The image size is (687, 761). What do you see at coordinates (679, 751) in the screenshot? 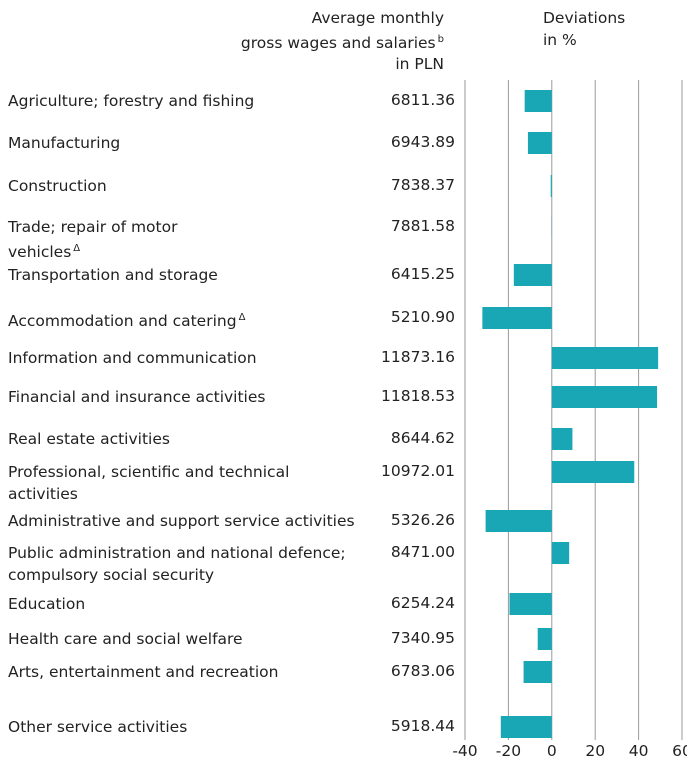
I see `x-tick-label: 60` at bounding box center [679, 751].